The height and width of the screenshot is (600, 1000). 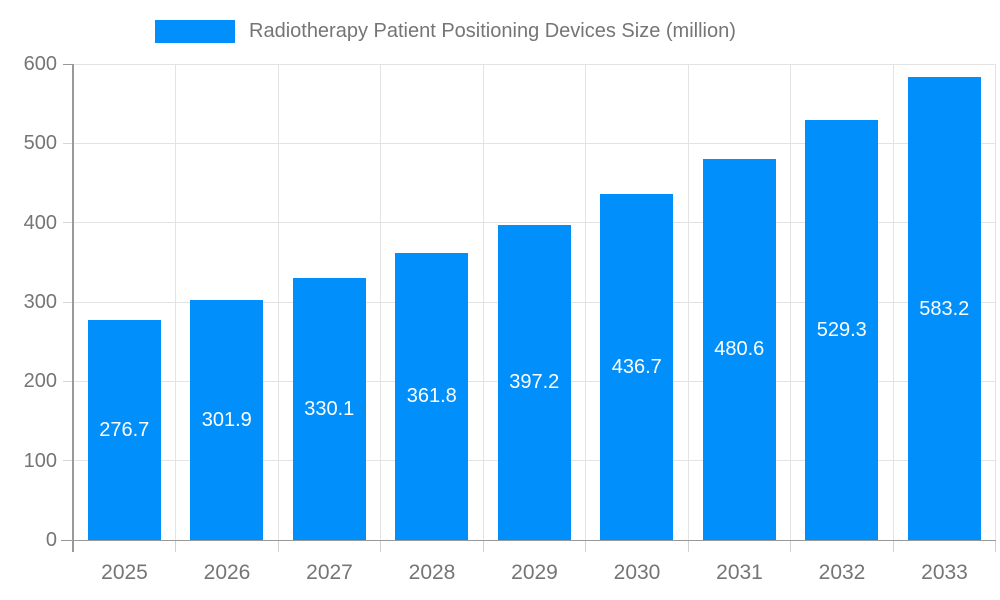 I want to click on bar-2025, so click(x=124, y=430).